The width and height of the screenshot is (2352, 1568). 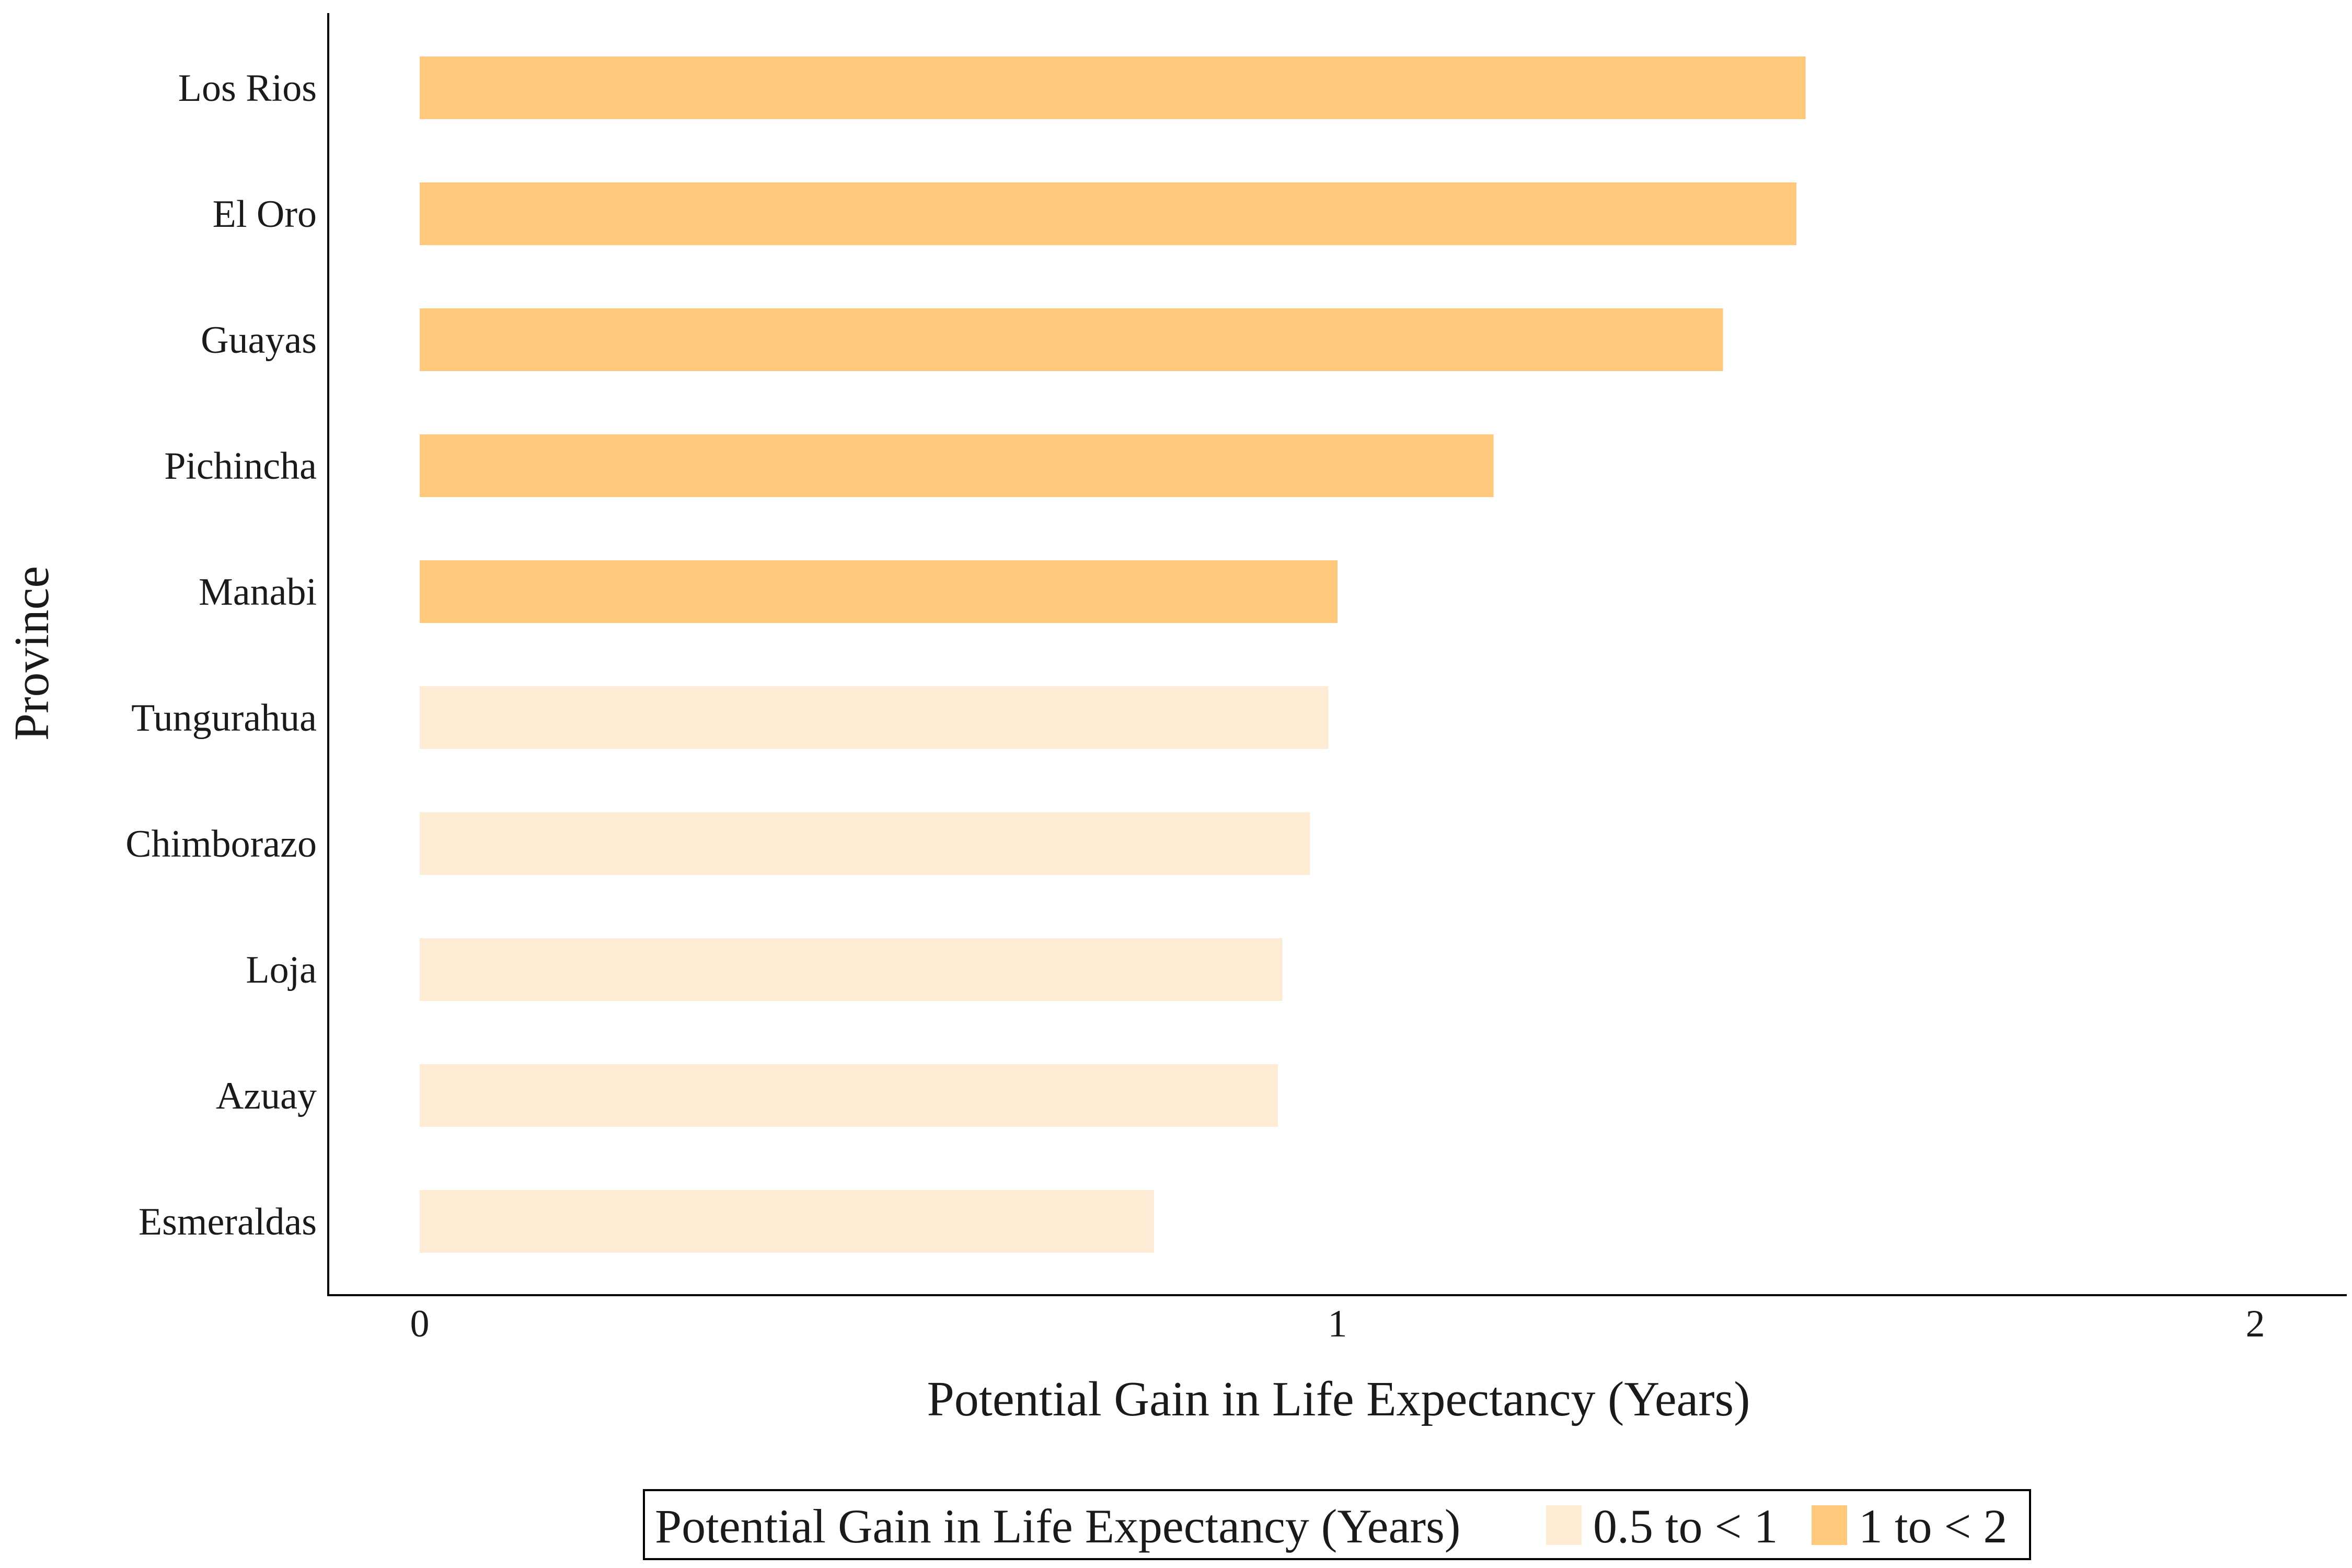 I want to click on category-label: Pichincha, so click(x=240, y=466).